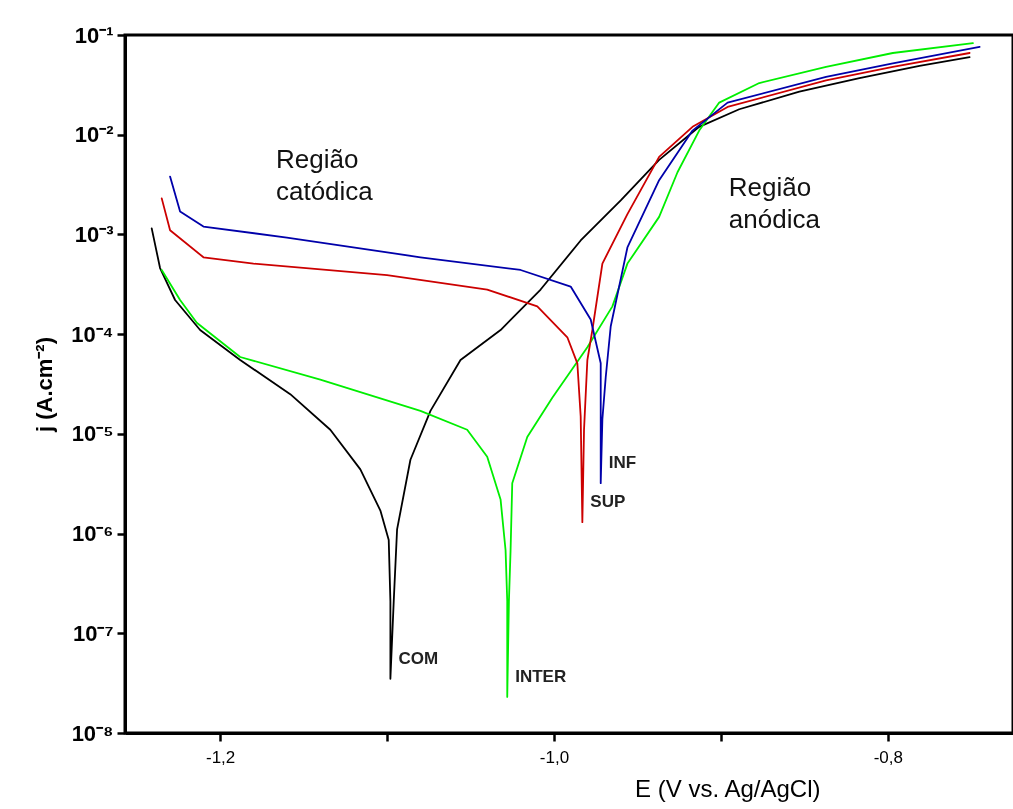  What do you see at coordinates (94, 35) in the screenshot?
I see `y-tick-label: 10⁻¹` at bounding box center [94, 35].